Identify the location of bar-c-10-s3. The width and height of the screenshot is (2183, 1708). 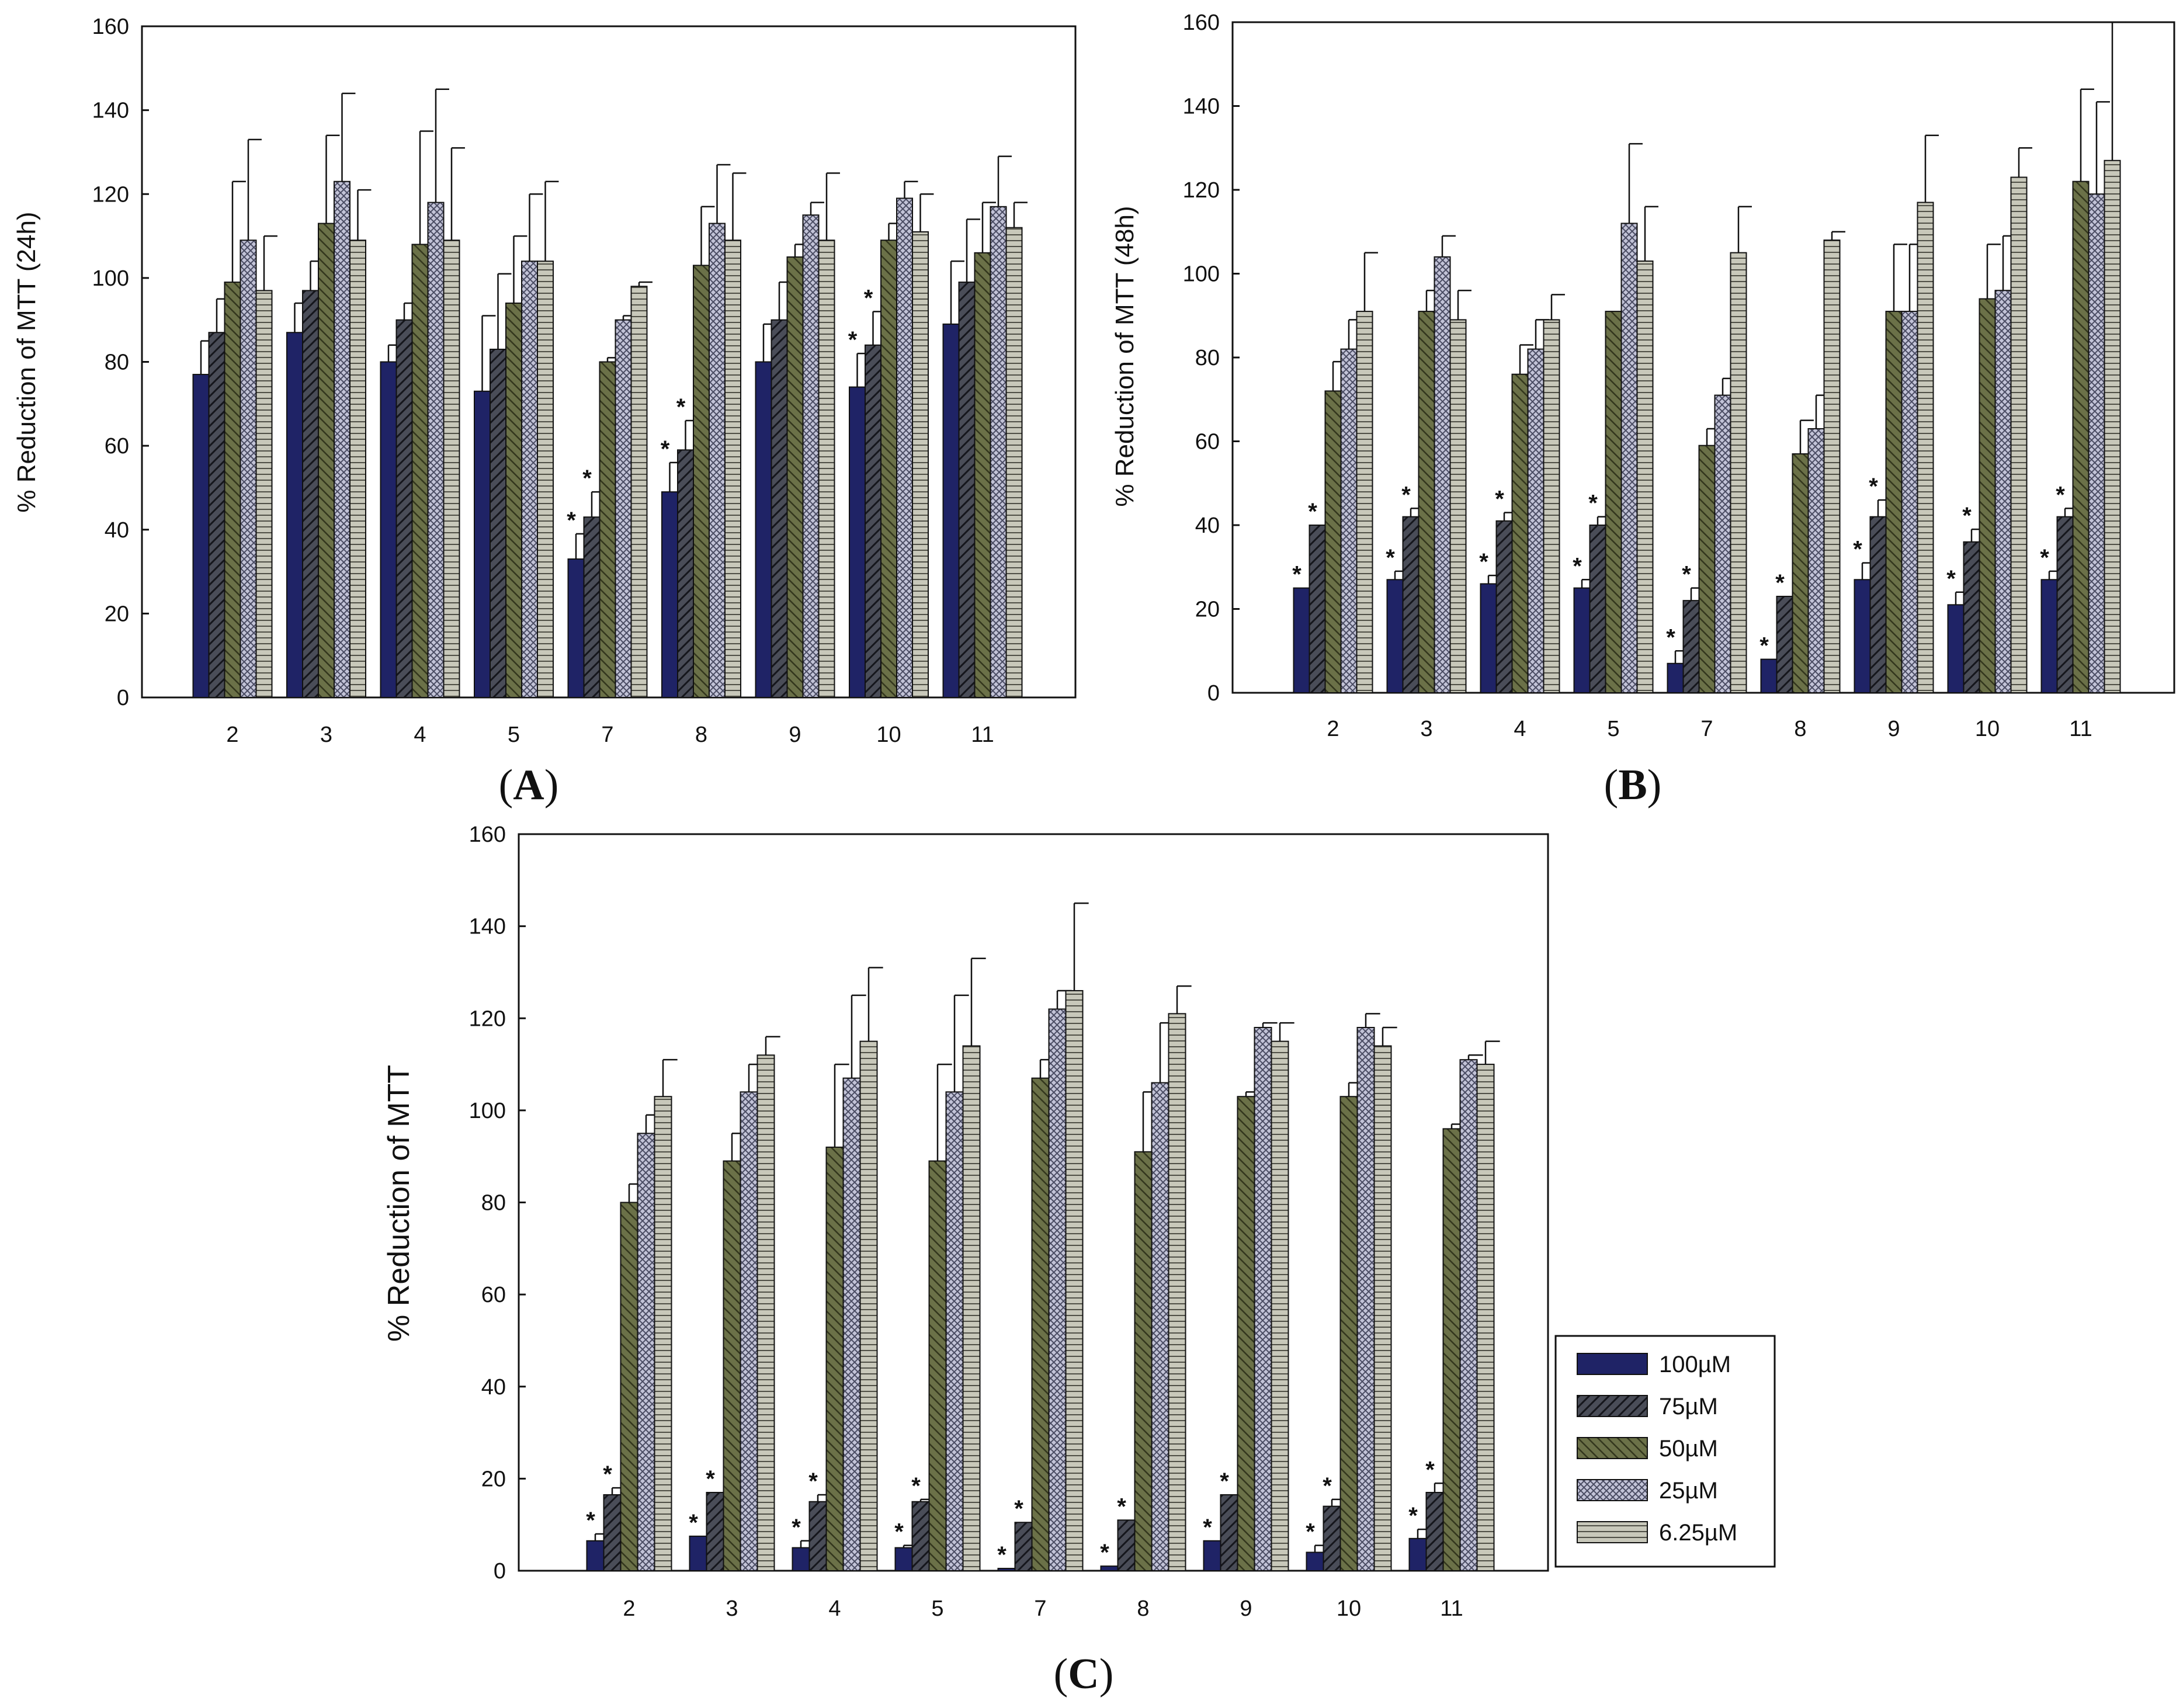
(1365, 1299).